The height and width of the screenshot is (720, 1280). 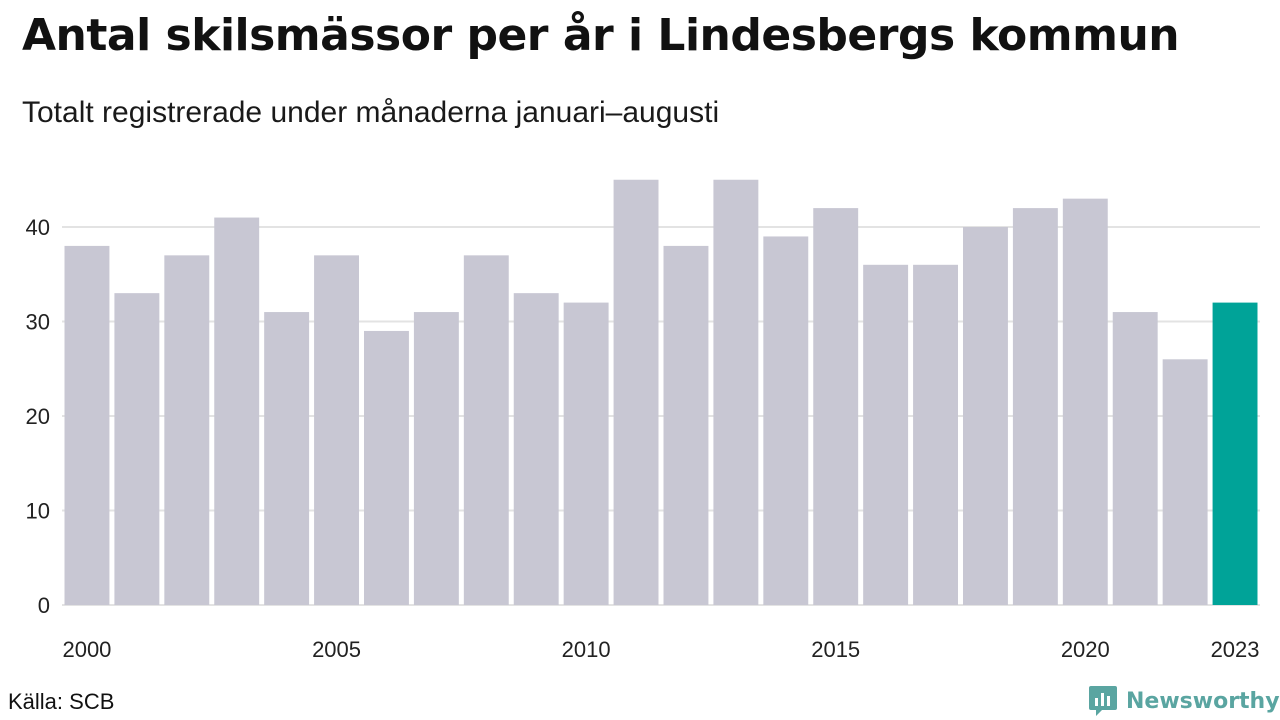 I want to click on y-tick-label: 10, so click(x=38, y=511).